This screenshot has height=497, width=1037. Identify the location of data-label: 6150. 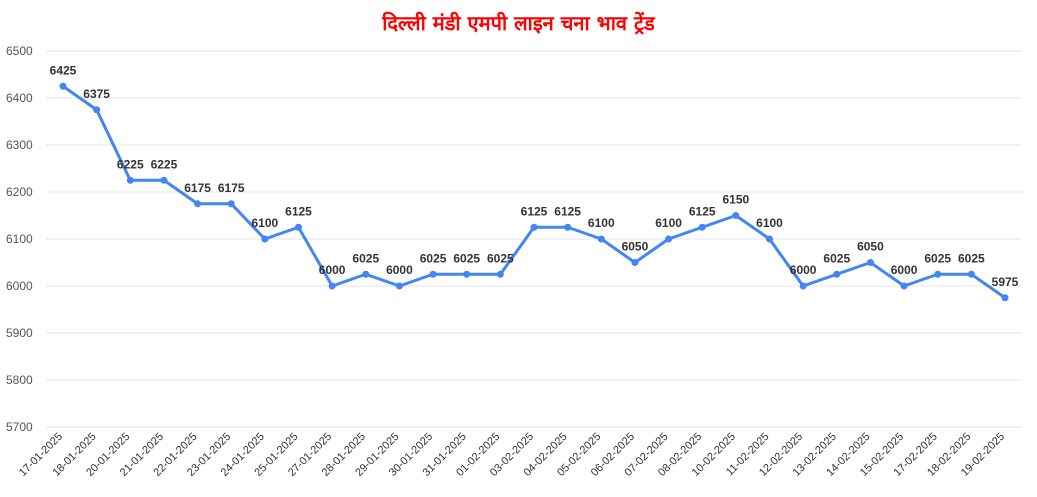
(736, 200).